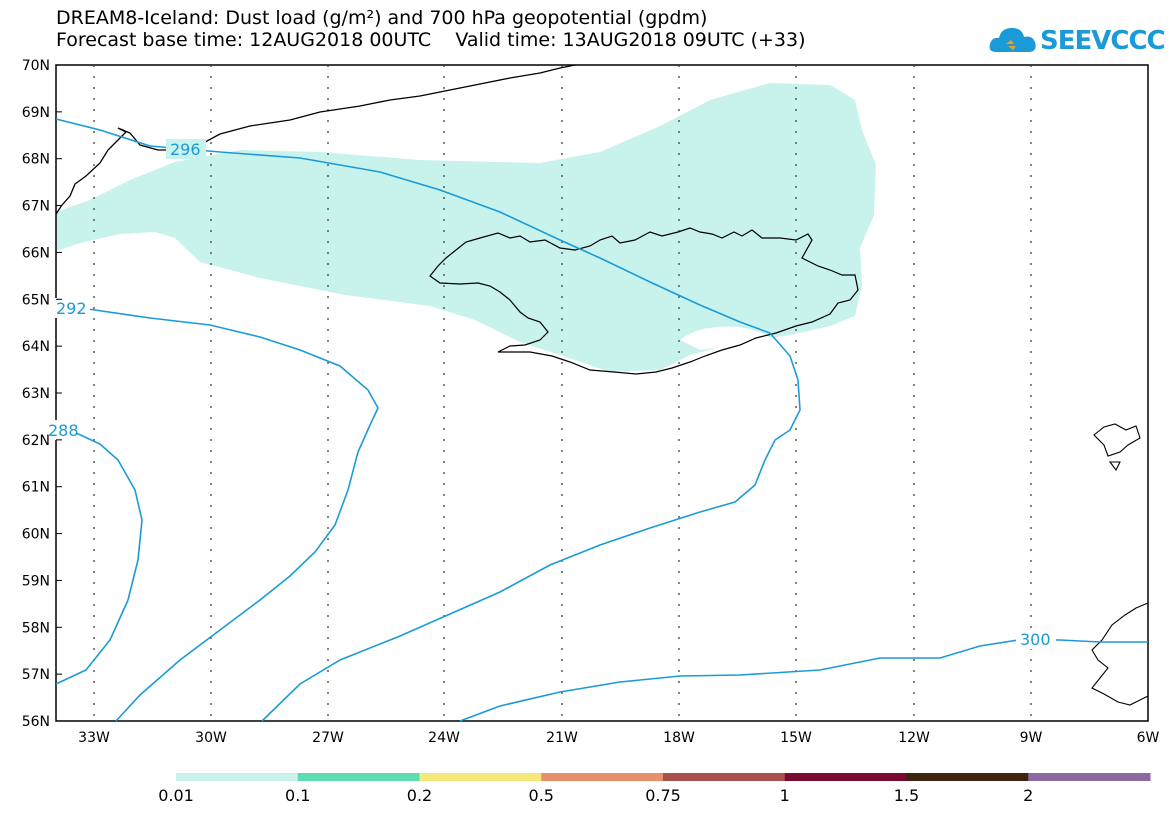 The width and height of the screenshot is (1175, 815). What do you see at coordinates (36, 394) in the screenshot?
I see `lat-label-63N: 63N` at bounding box center [36, 394].